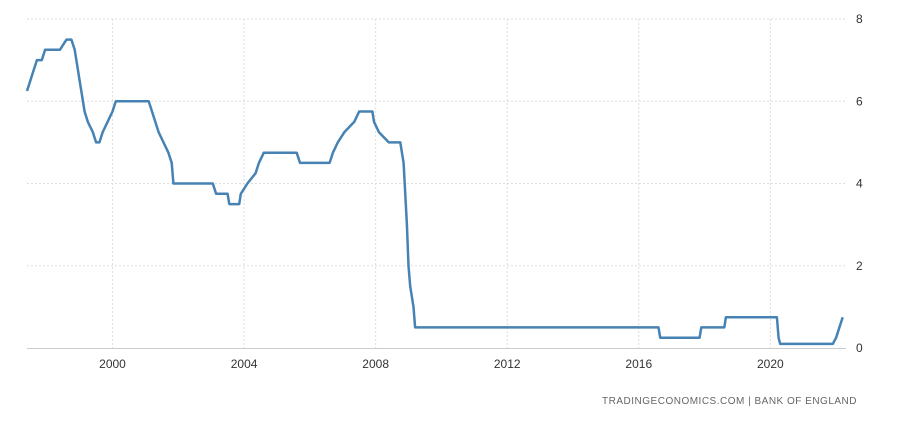 The image size is (897, 426). I want to click on x-tick-labels: 2000 2004 2008 2012 2016 2020, so click(441, 364).